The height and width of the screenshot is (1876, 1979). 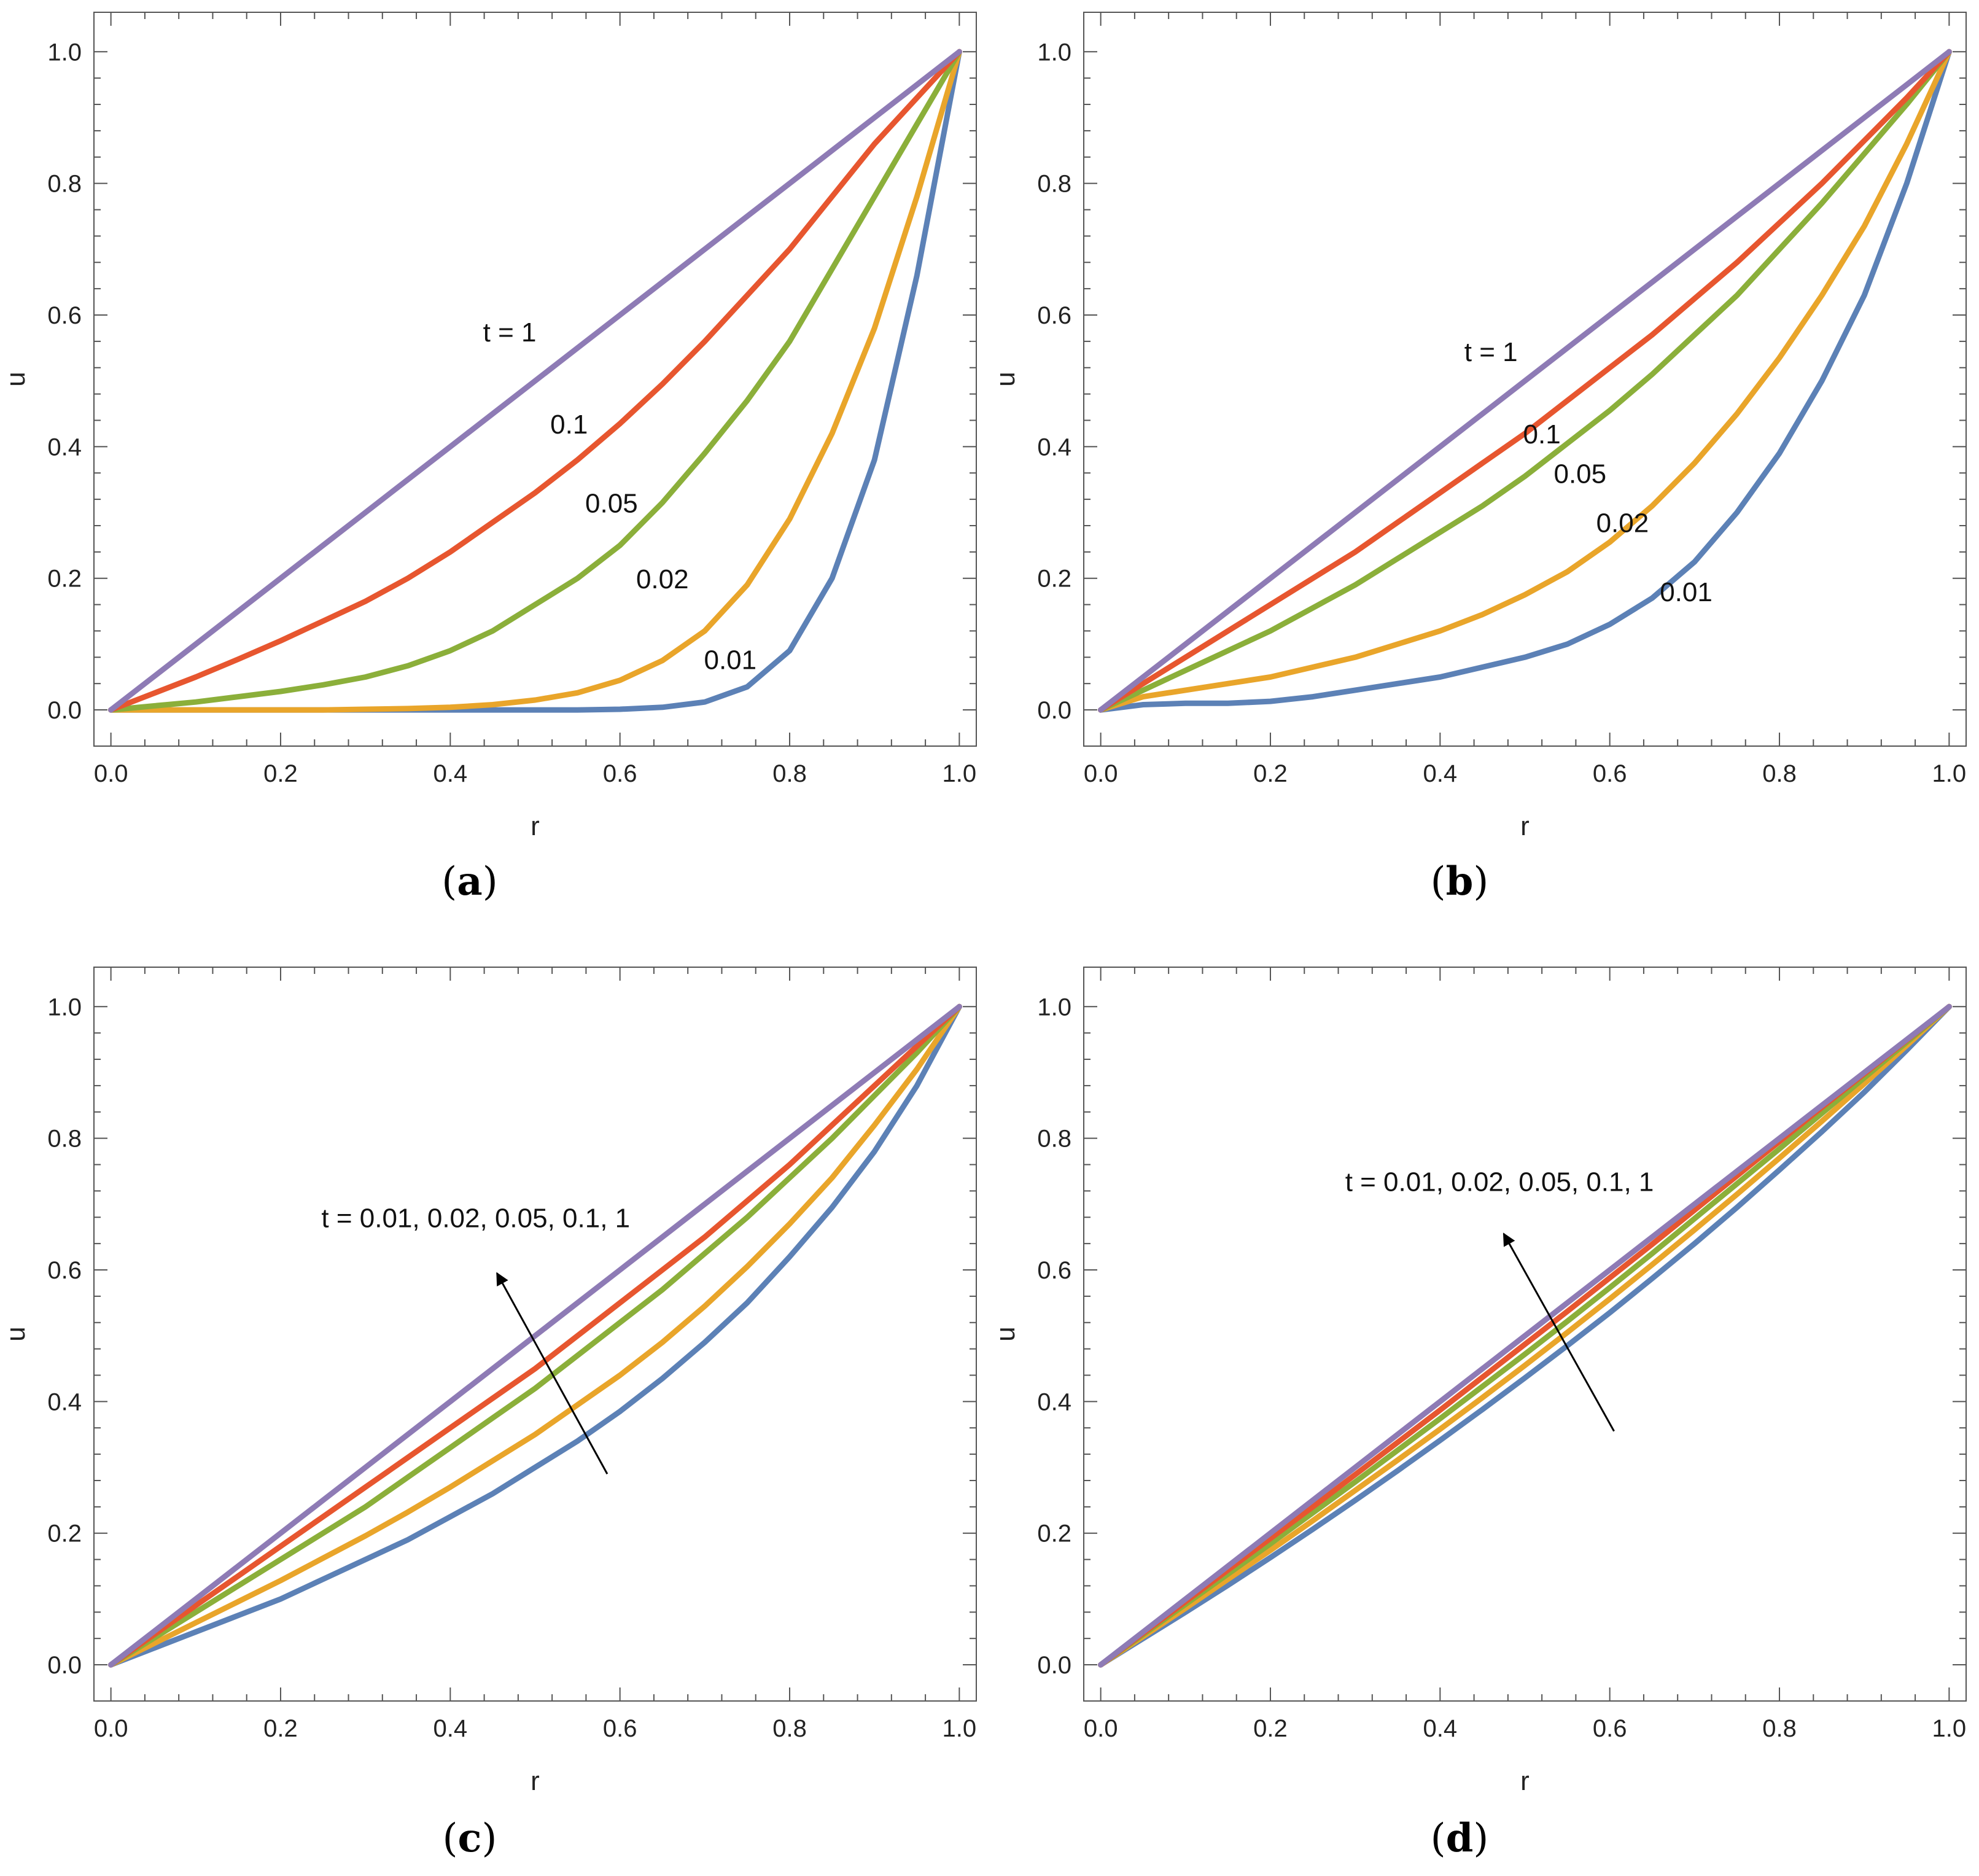 I want to click on panel-a-y-tick-label: 0.8, so click(x=64, y=184).